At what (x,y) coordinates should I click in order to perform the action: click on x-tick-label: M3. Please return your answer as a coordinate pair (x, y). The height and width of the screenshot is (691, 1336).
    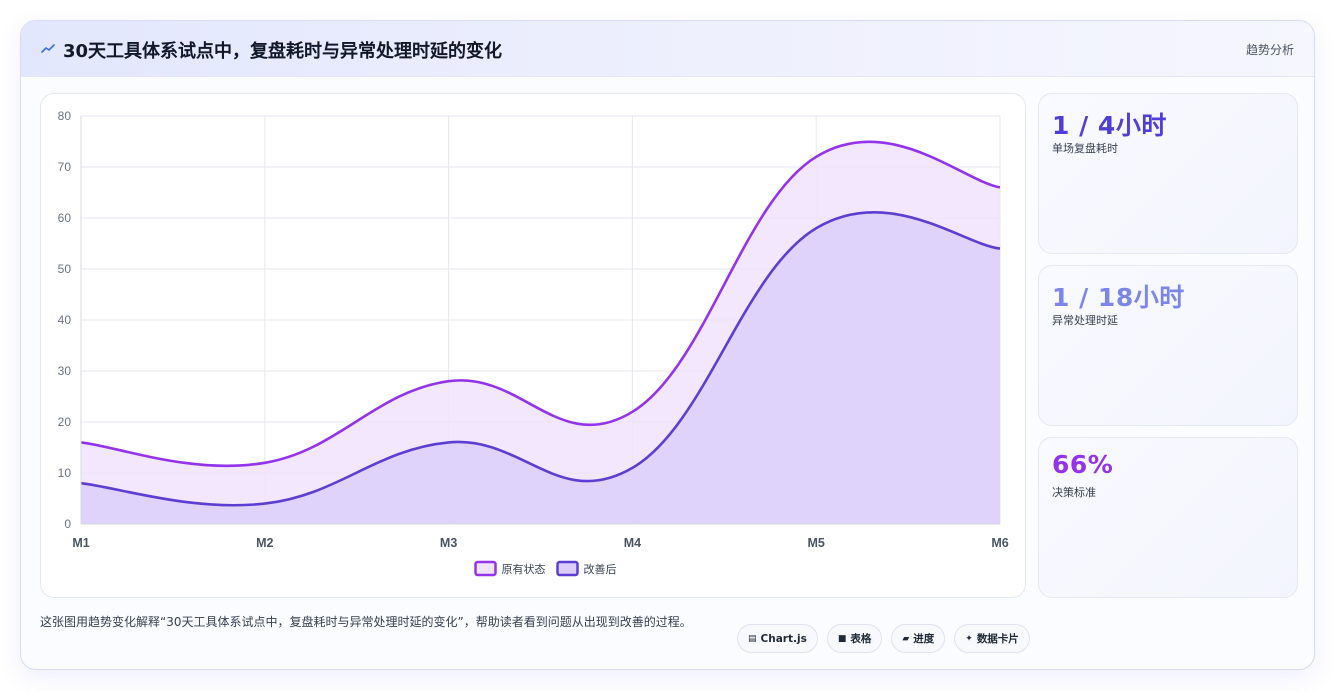
    Looking at the image, I should click on (448, 543).